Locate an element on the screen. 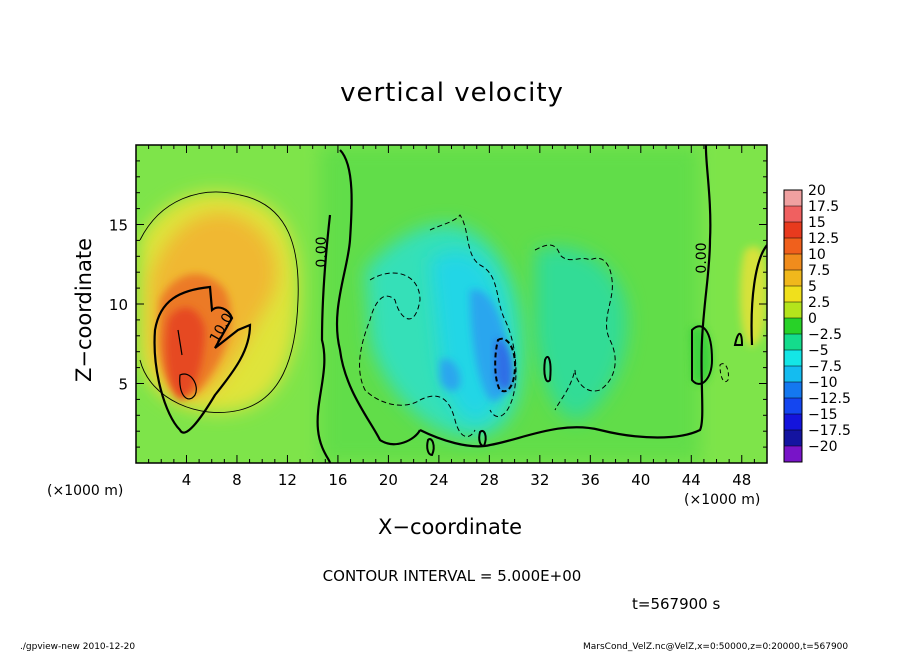  colorbar-label: 7.5 is located at coordinates (819, 271).